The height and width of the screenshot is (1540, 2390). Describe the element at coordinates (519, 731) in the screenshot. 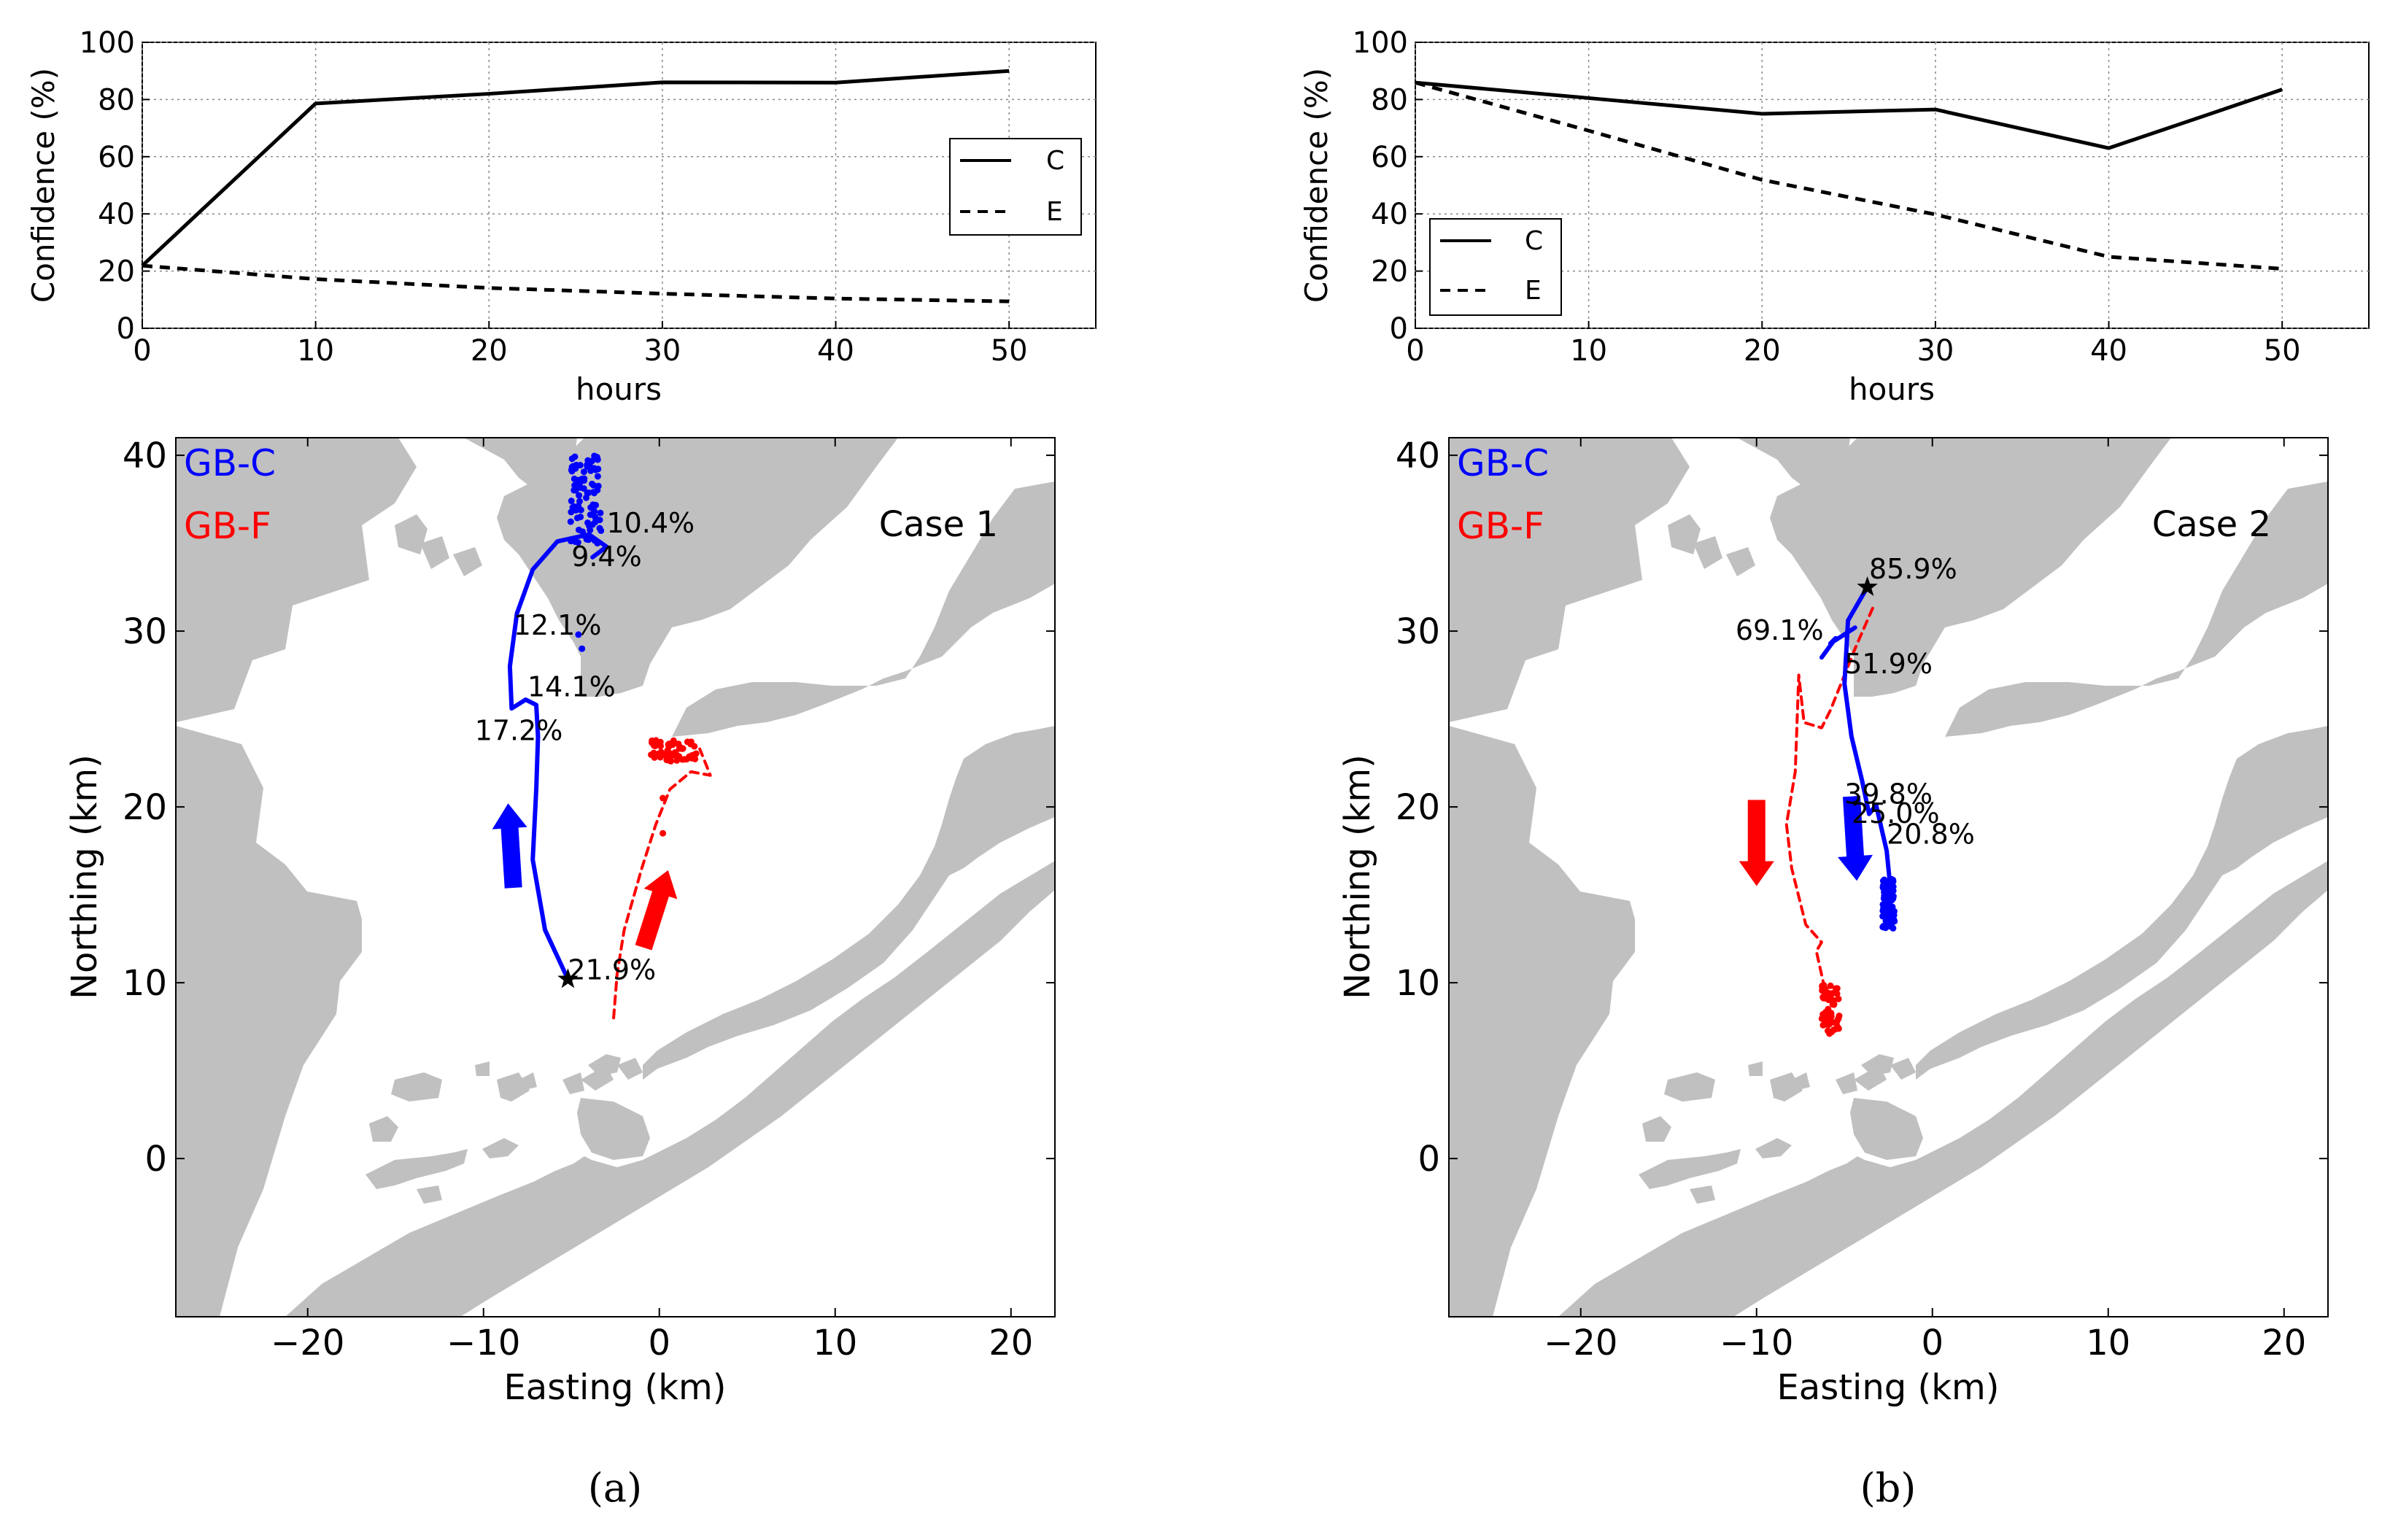

I see `confidence-annotation: 17.2%` at that location.